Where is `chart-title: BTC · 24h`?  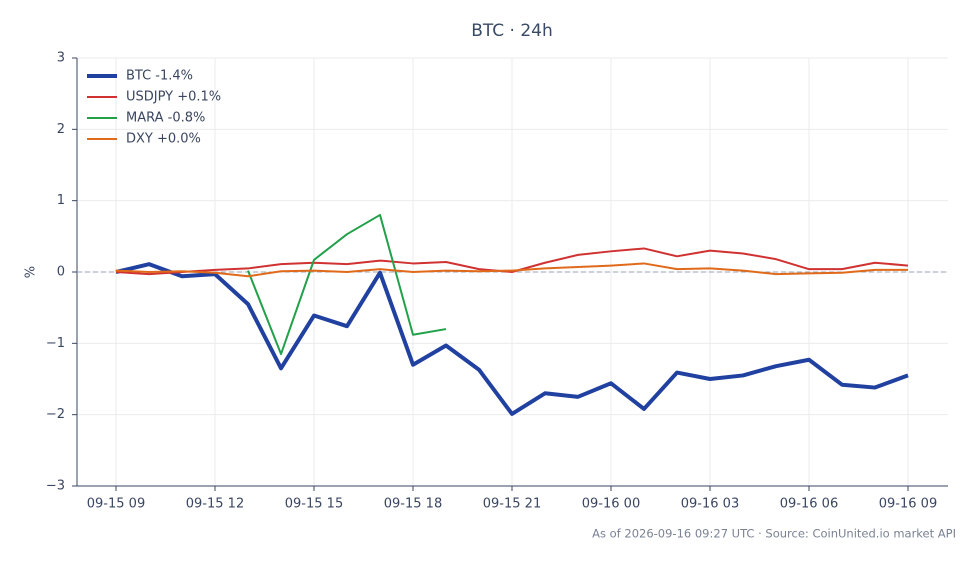
chart-title: BTC · 24h is located at coordinates (512, 31).